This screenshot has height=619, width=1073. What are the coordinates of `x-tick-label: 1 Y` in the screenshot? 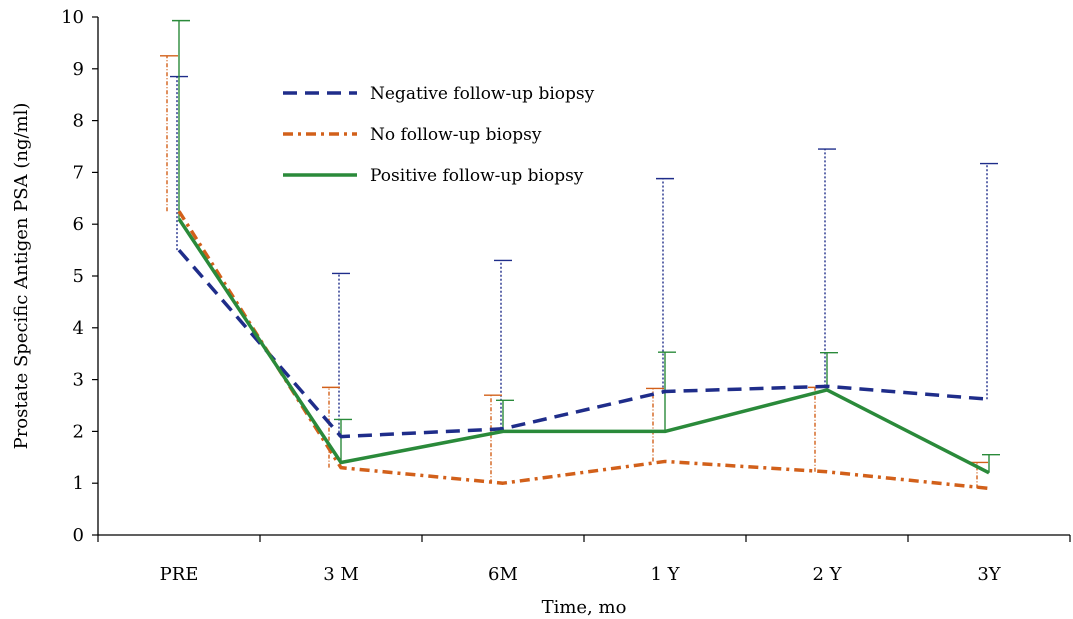 It's located at (665, 574).